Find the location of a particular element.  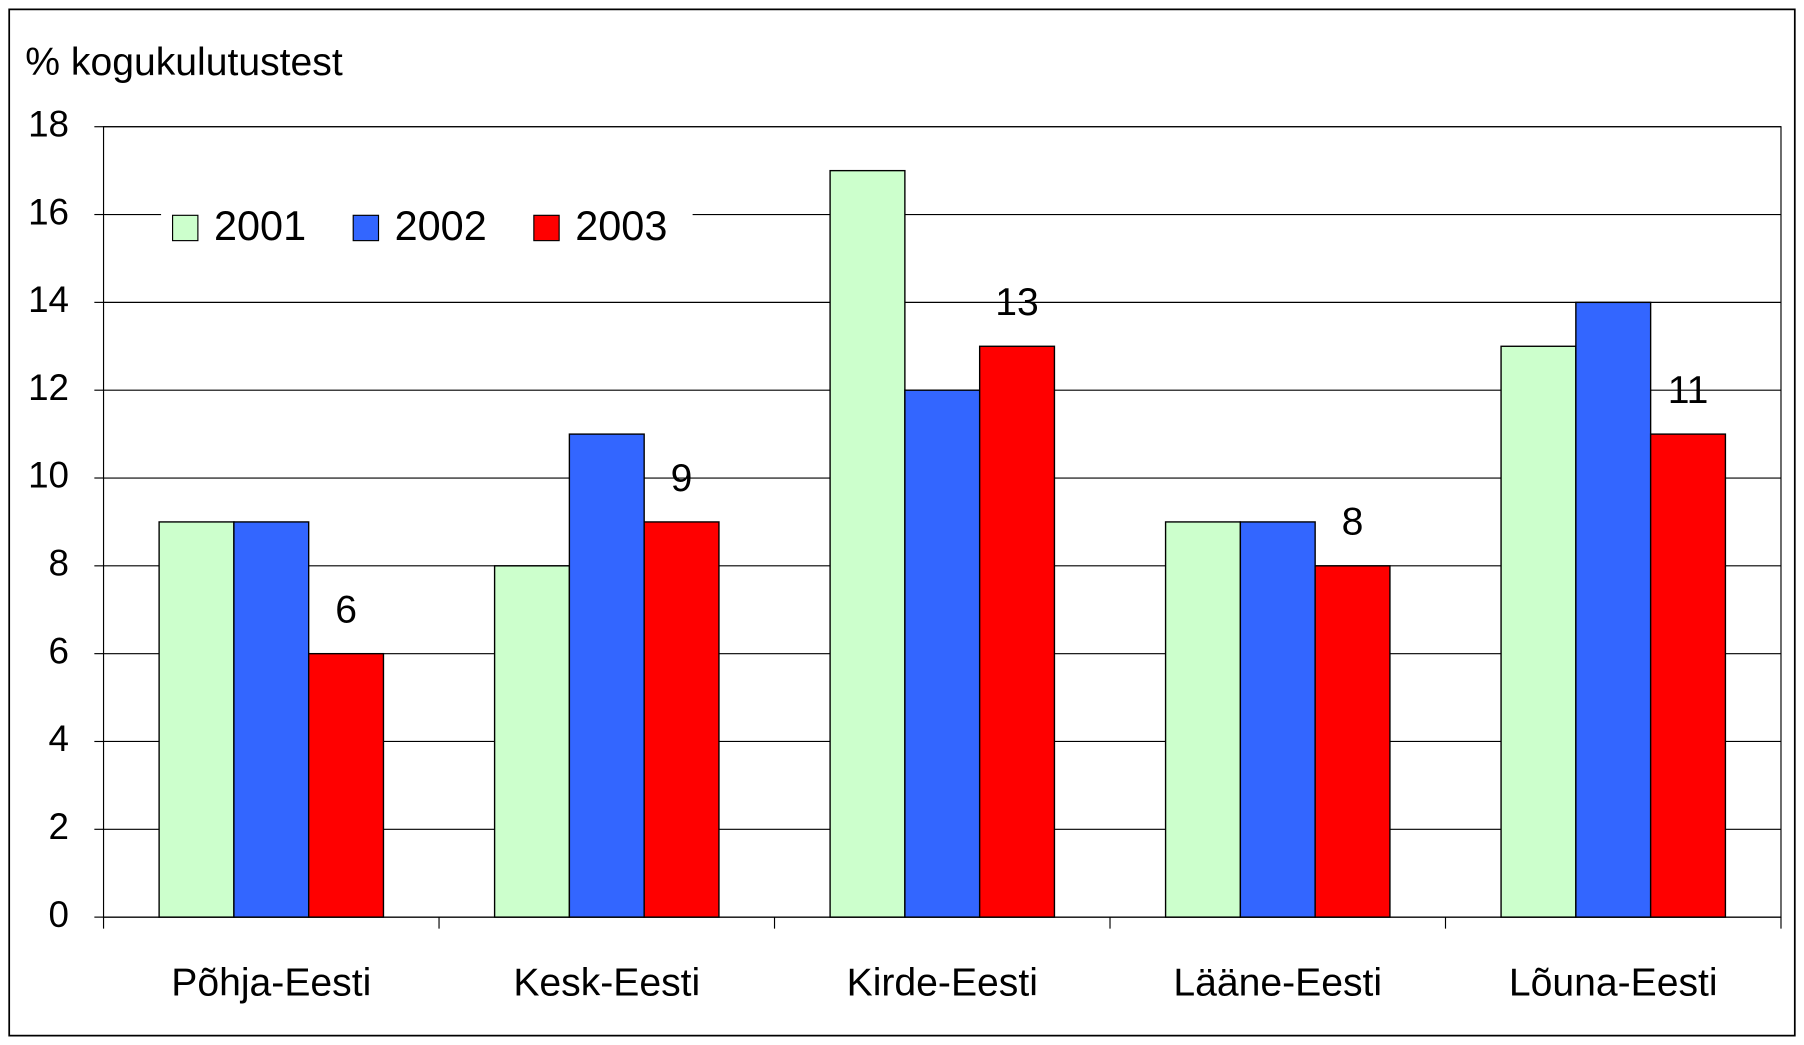

x-tick-label: Põhja-Eesti is located at coordinates (271, 982).